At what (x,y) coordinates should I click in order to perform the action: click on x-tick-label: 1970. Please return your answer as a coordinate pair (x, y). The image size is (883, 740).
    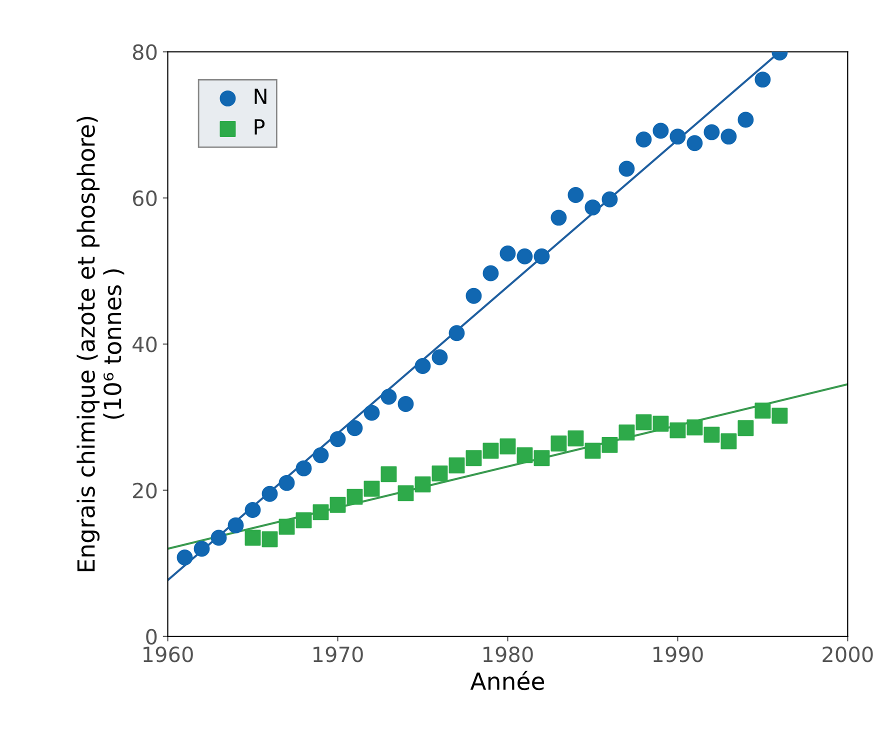
    Looking at the image, I should click on (338, 654).